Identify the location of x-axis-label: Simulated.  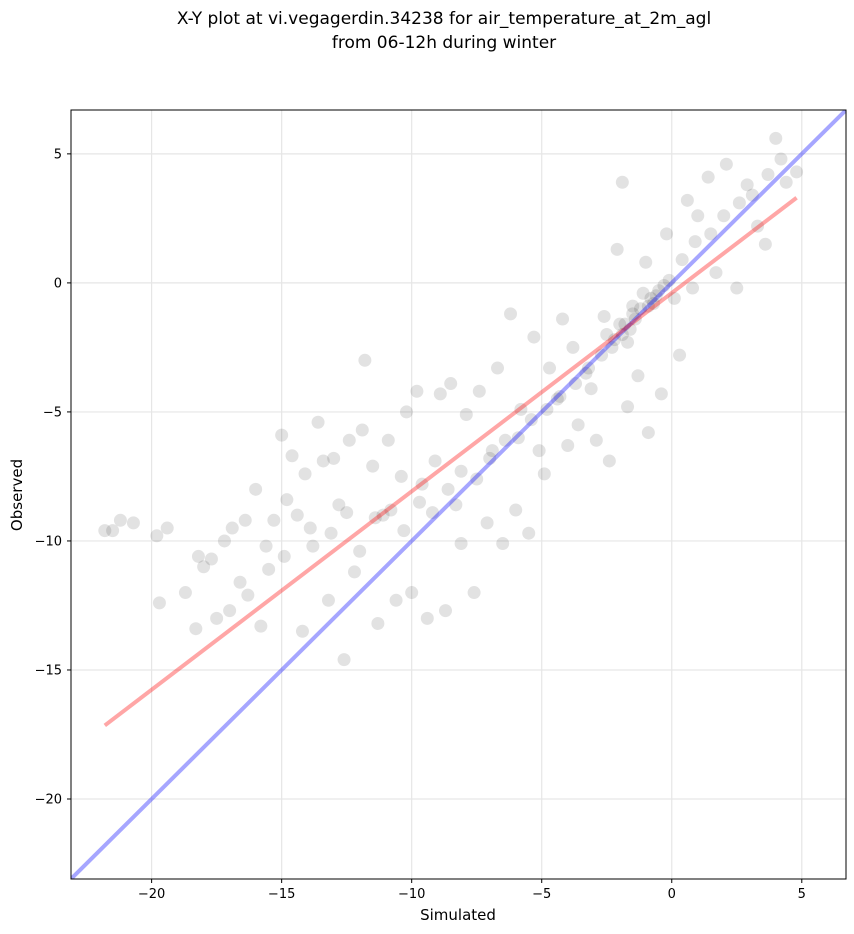
(458, 915).